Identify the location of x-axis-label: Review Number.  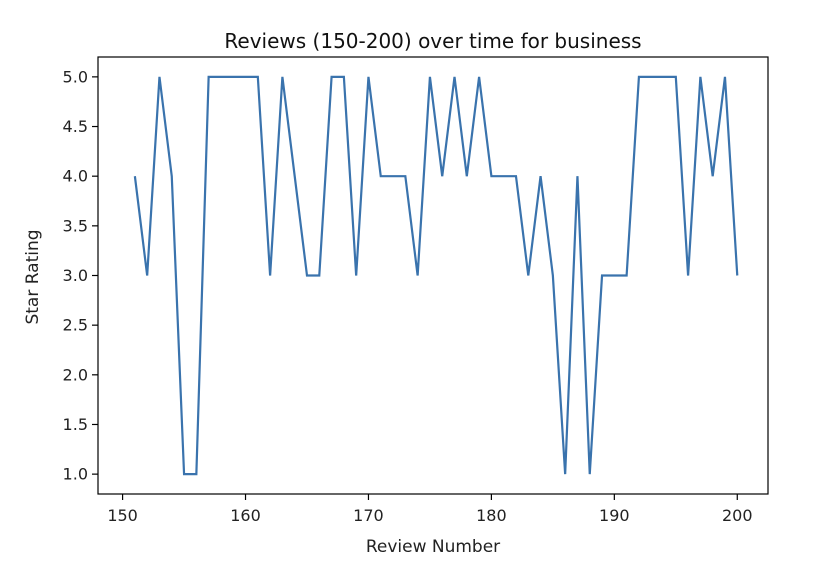
(433, 547).